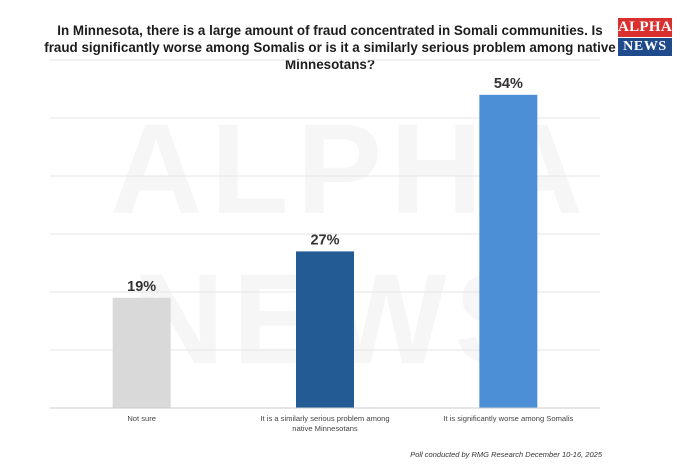 The height and width of the screenshot is (464, 696). Describe the element at coordinates (508, 418) in the screenshot. I see `category-label-3: It is significantly worse among Somalis` at that location.